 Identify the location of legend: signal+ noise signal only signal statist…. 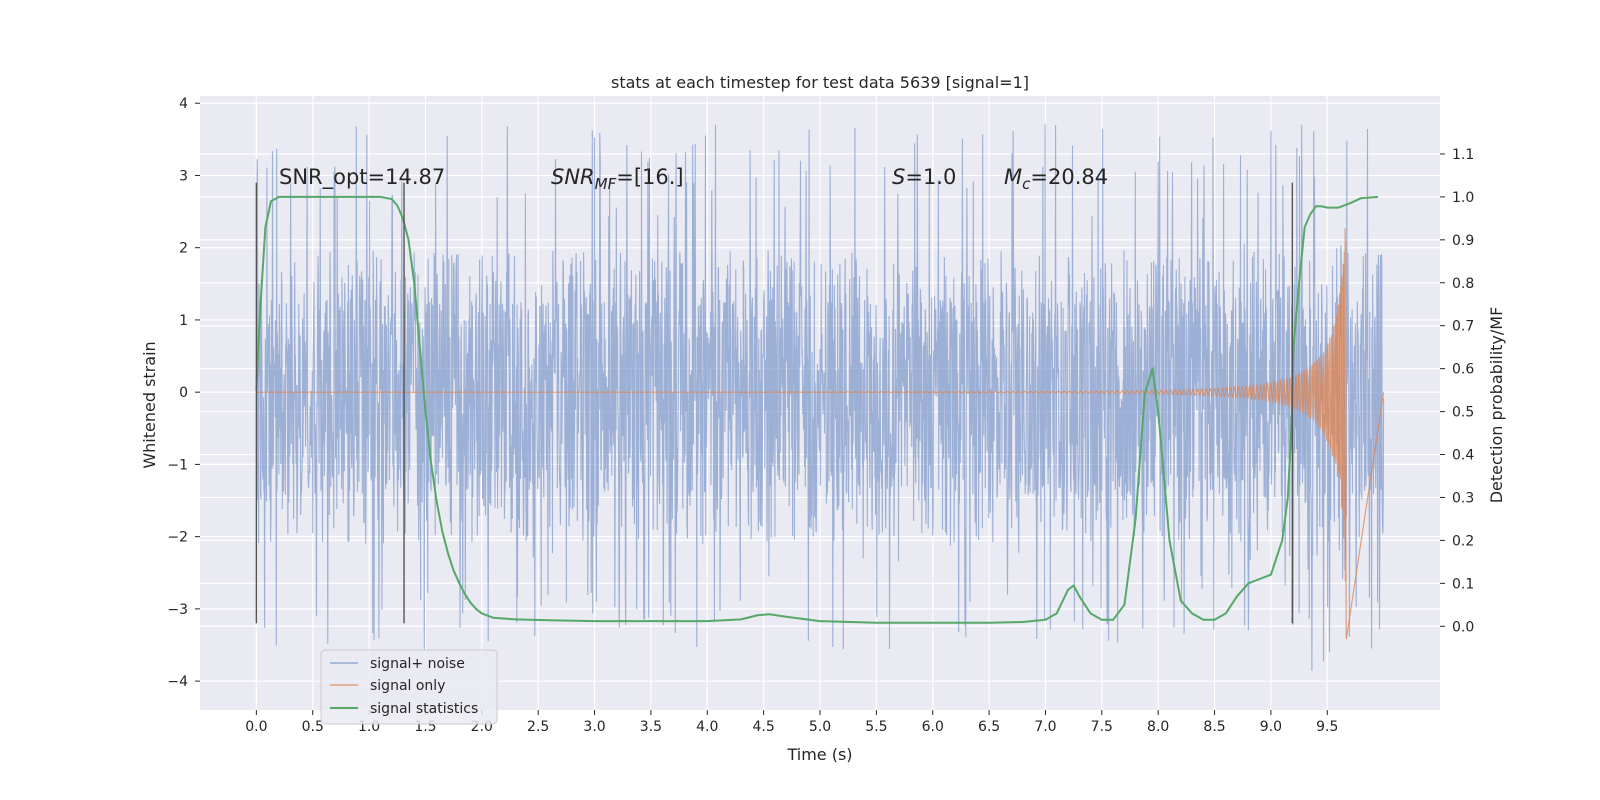
(409, 687).